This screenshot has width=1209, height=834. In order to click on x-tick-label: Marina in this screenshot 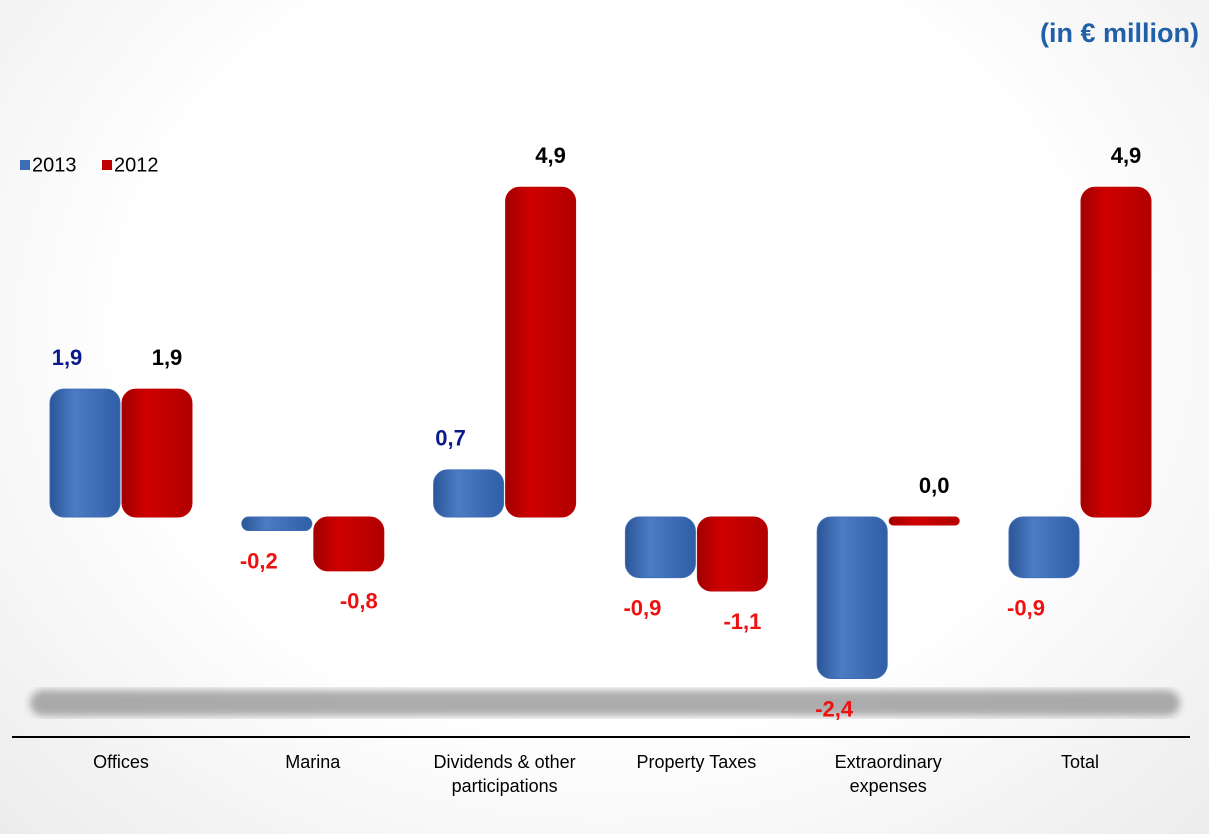, I will do `click(313, 762)`.